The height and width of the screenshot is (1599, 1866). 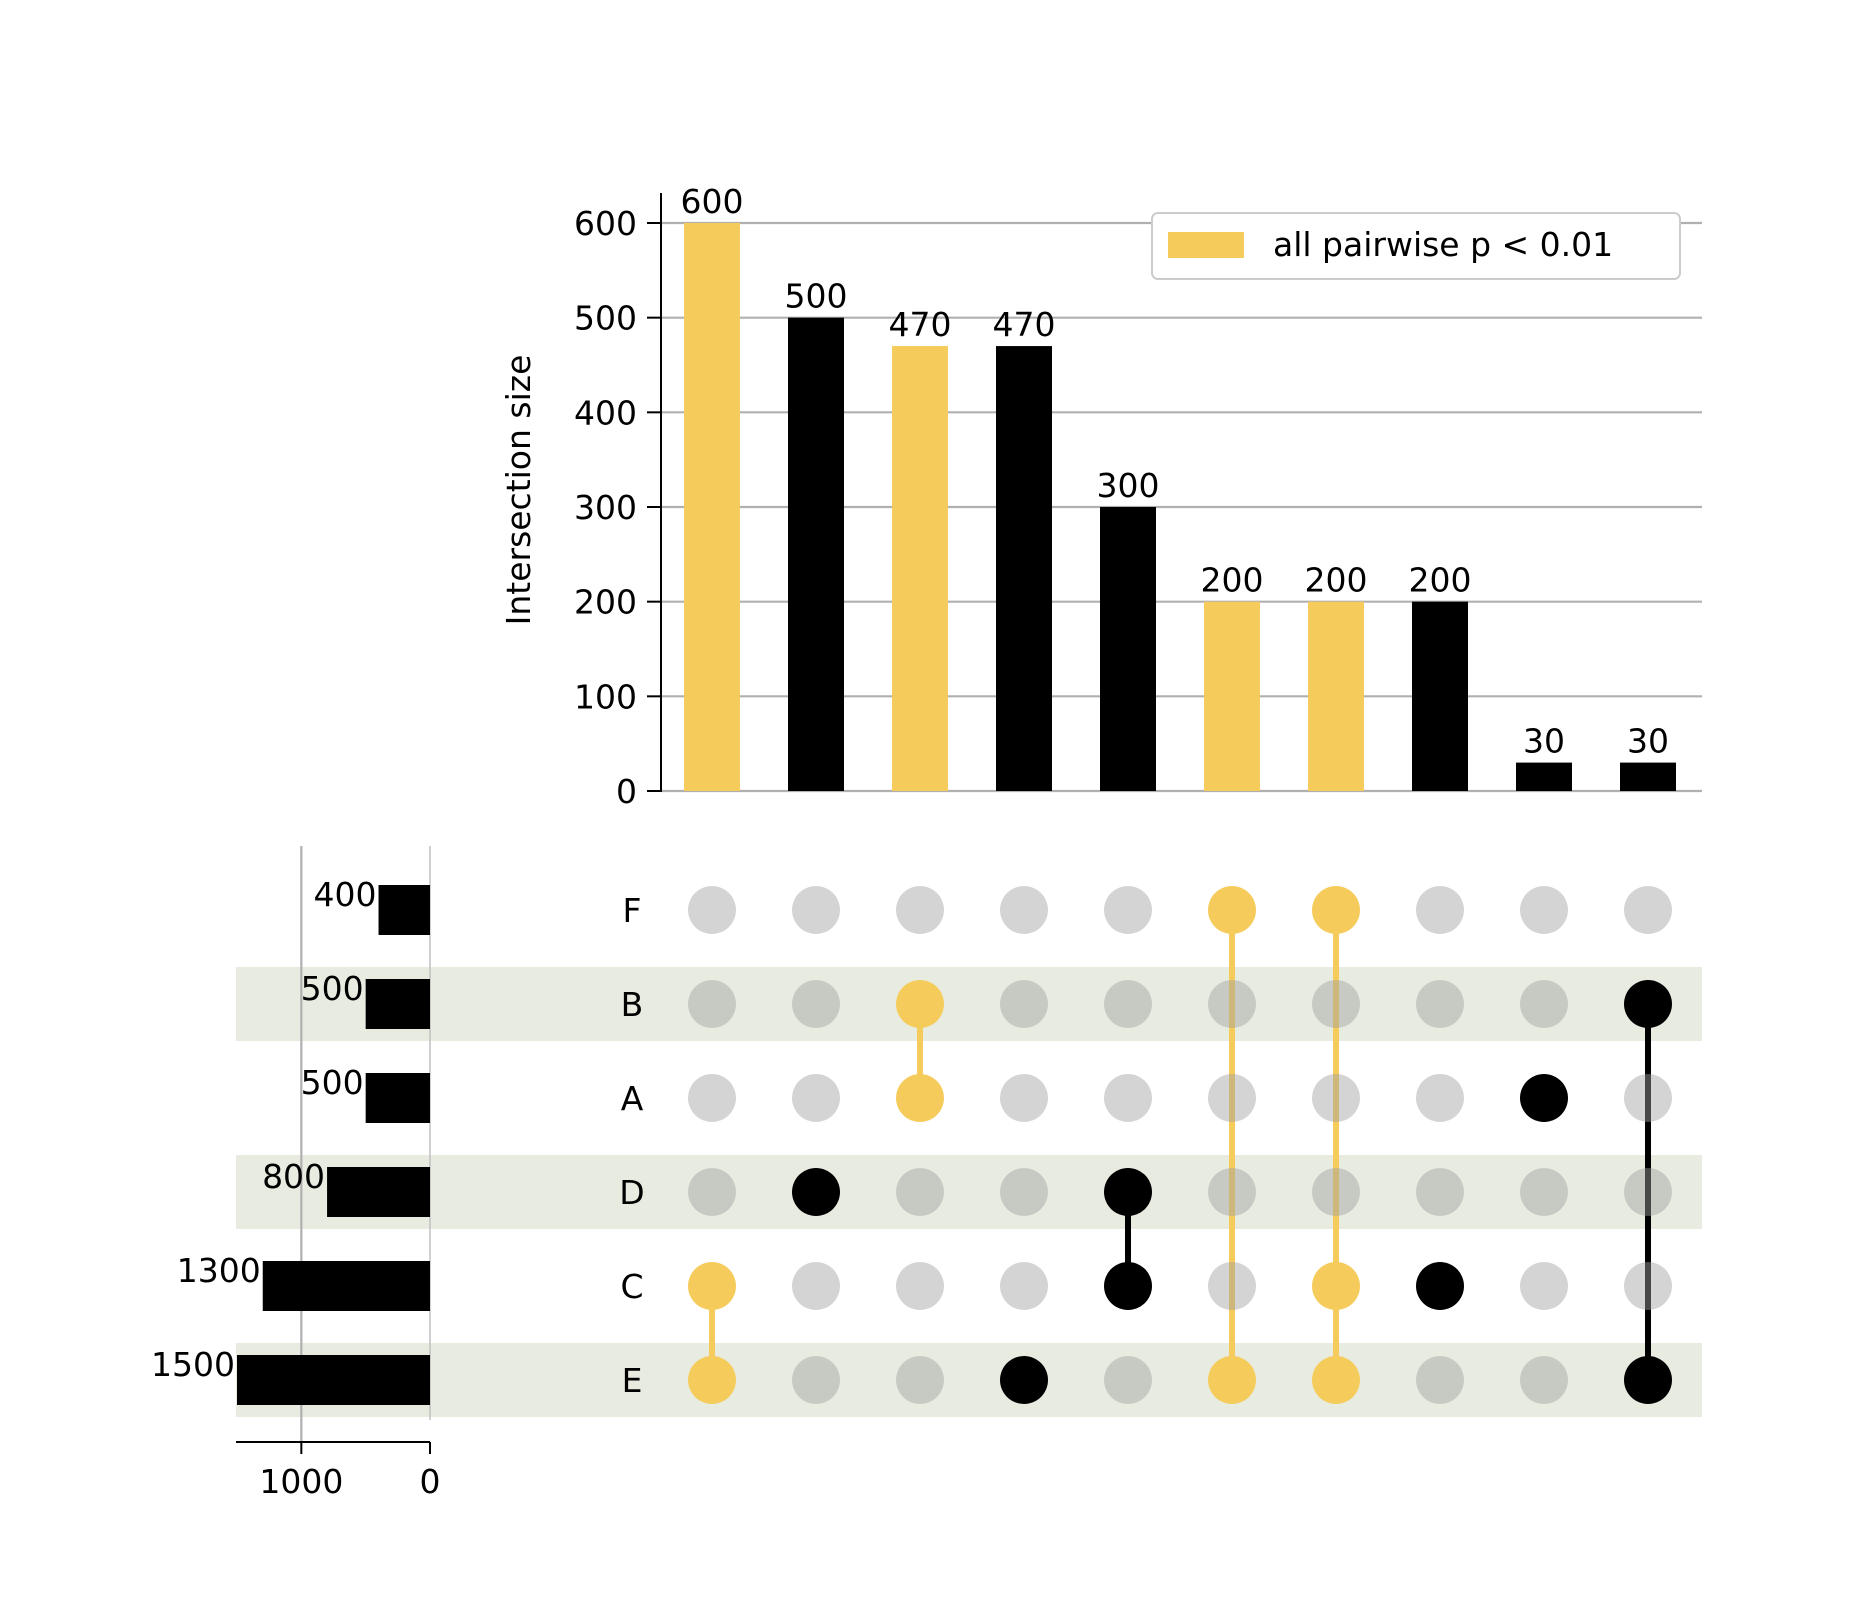 I want to click on y-axis-label: Intersection size, so click(x=518, y=490).